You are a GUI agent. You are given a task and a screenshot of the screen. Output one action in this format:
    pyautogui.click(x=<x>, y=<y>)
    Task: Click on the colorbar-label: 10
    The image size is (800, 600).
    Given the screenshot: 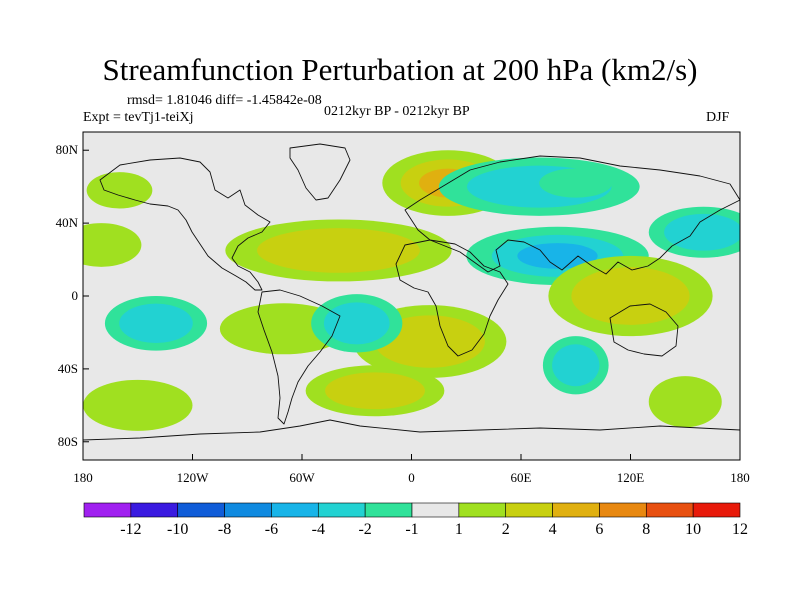 What is the action you would take?
    pyautogui.click(x=693, y=529)
    